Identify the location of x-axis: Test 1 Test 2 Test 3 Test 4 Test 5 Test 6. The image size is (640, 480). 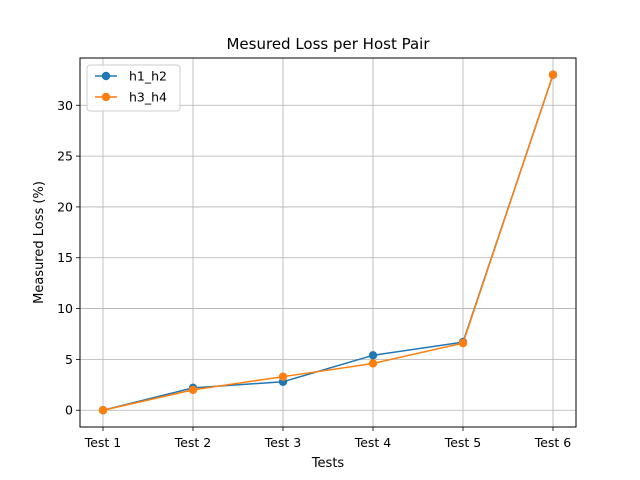
(328, 438).